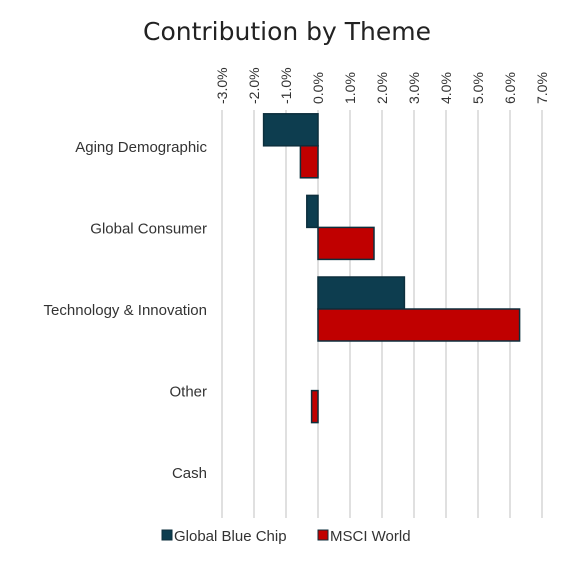 The image size is (574, 568). Describe the element at coordinates (414, 88) in the screenshot. I see `x-tick-label: 3.0%` at that location.